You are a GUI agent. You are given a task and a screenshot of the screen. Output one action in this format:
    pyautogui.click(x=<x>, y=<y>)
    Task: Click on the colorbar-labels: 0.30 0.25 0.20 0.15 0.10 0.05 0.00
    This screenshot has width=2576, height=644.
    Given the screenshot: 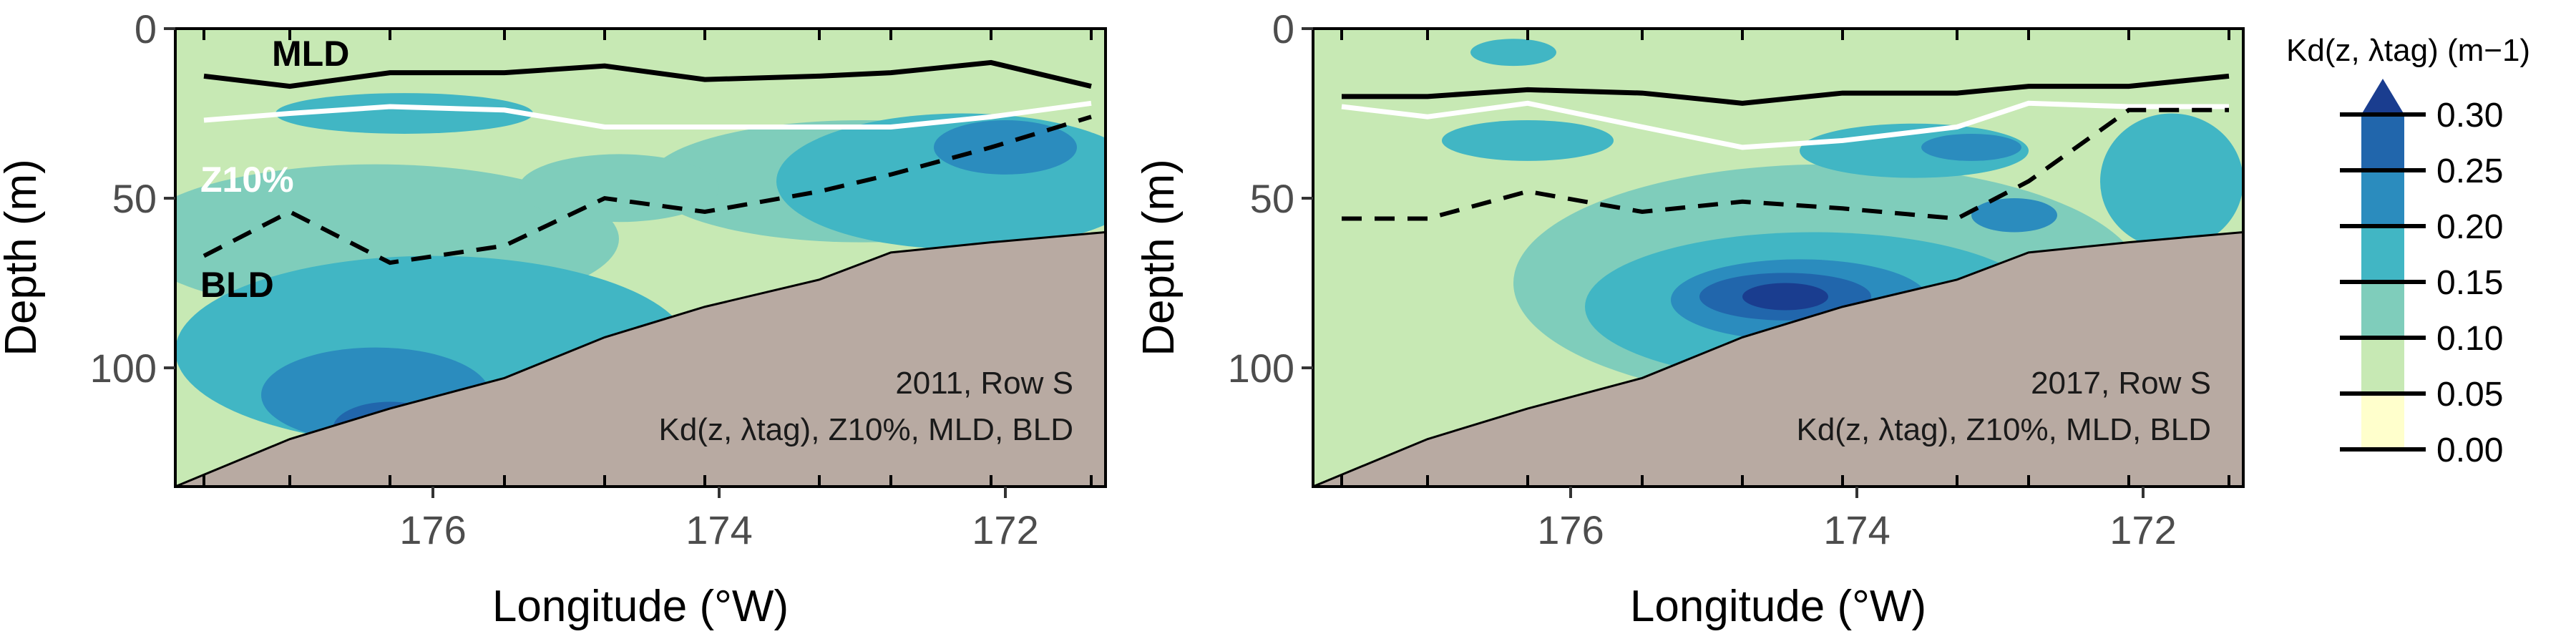 What is the action you would take?
    pyautogui.click(x=2469, y=283)
    